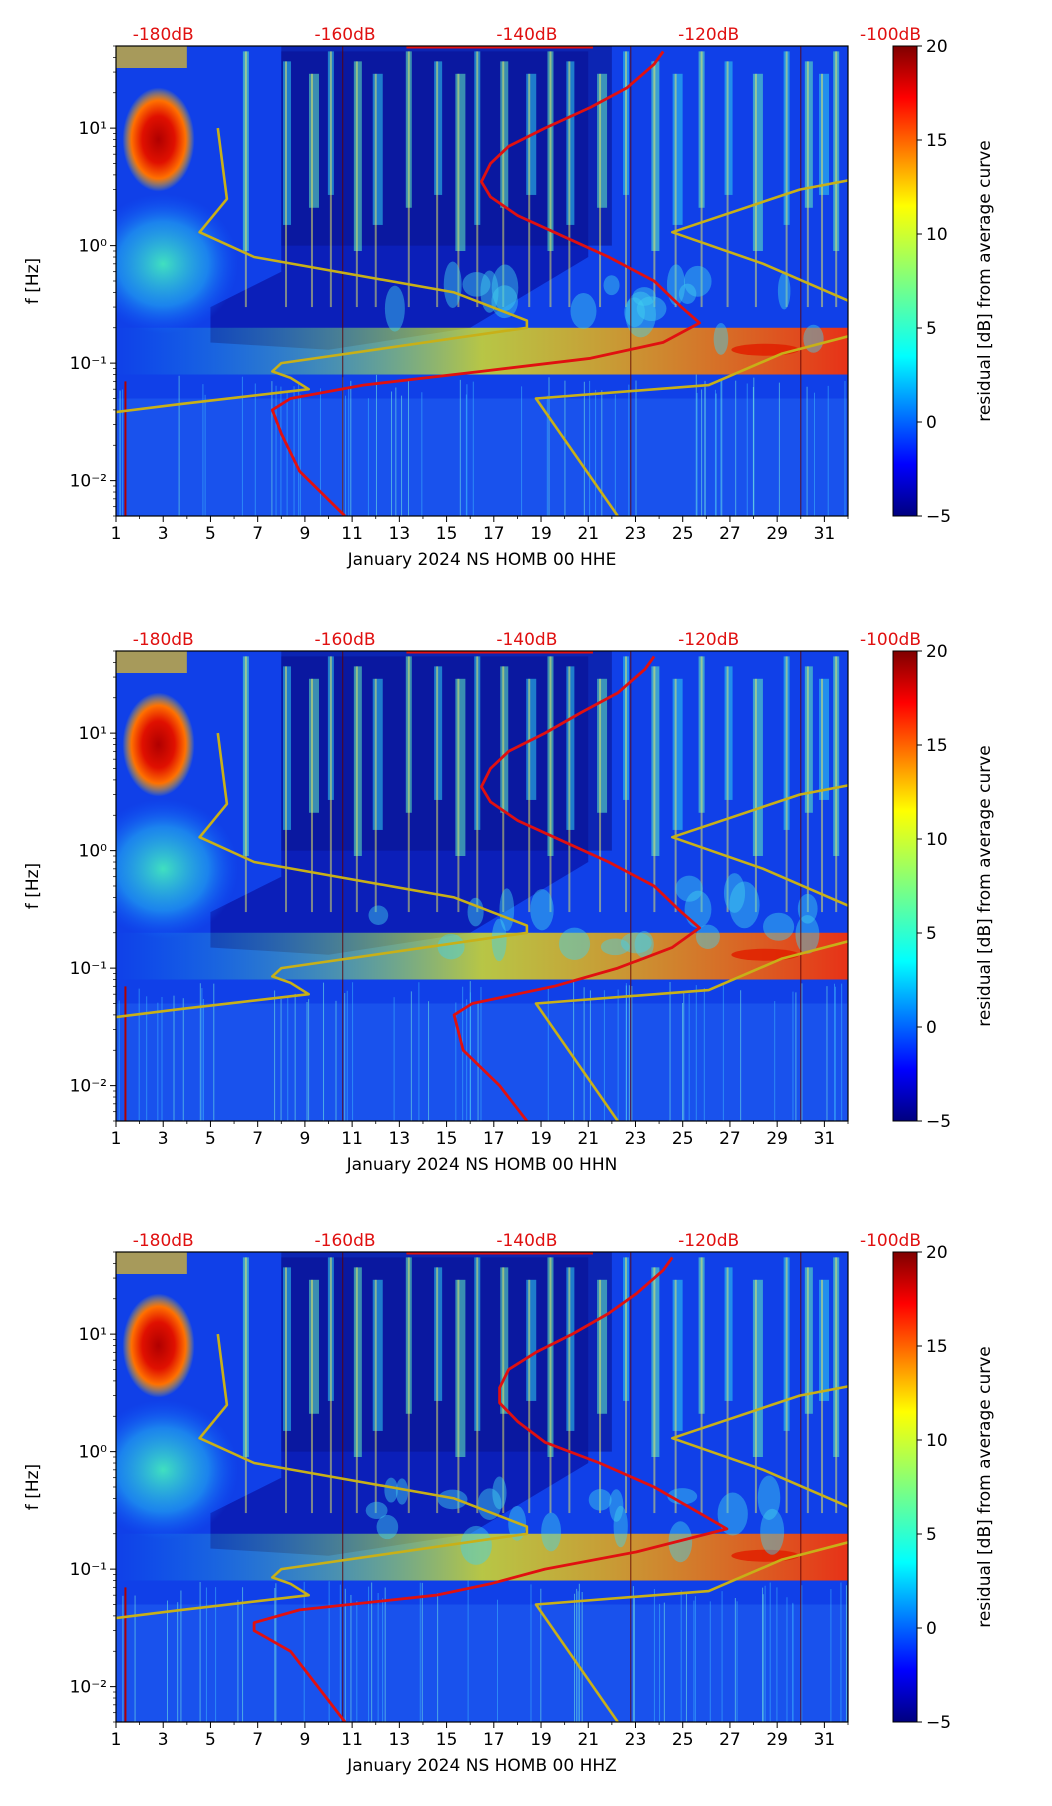  I want to click on colorbar-tick-label: 15, so click(937, 141).